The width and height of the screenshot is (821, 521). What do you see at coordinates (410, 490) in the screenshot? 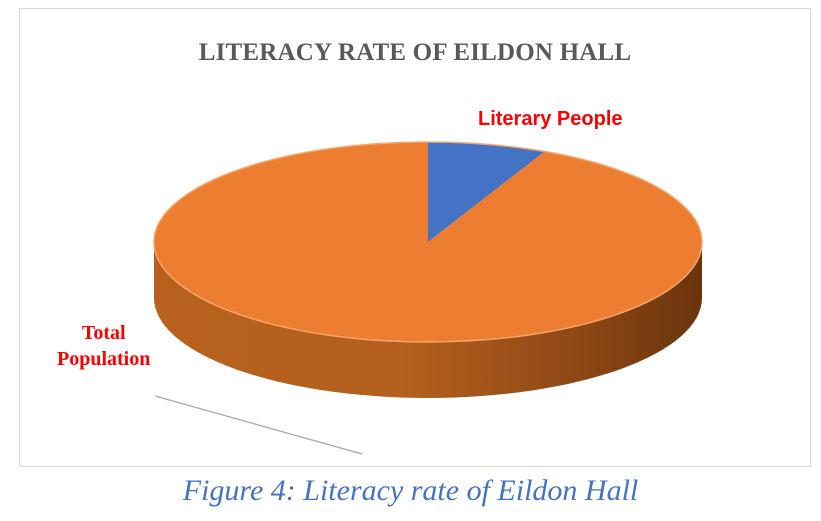
I see `figure-caption: Figure 4: Literacy rate of Eildon Hall` at bounding box center [410, 490].